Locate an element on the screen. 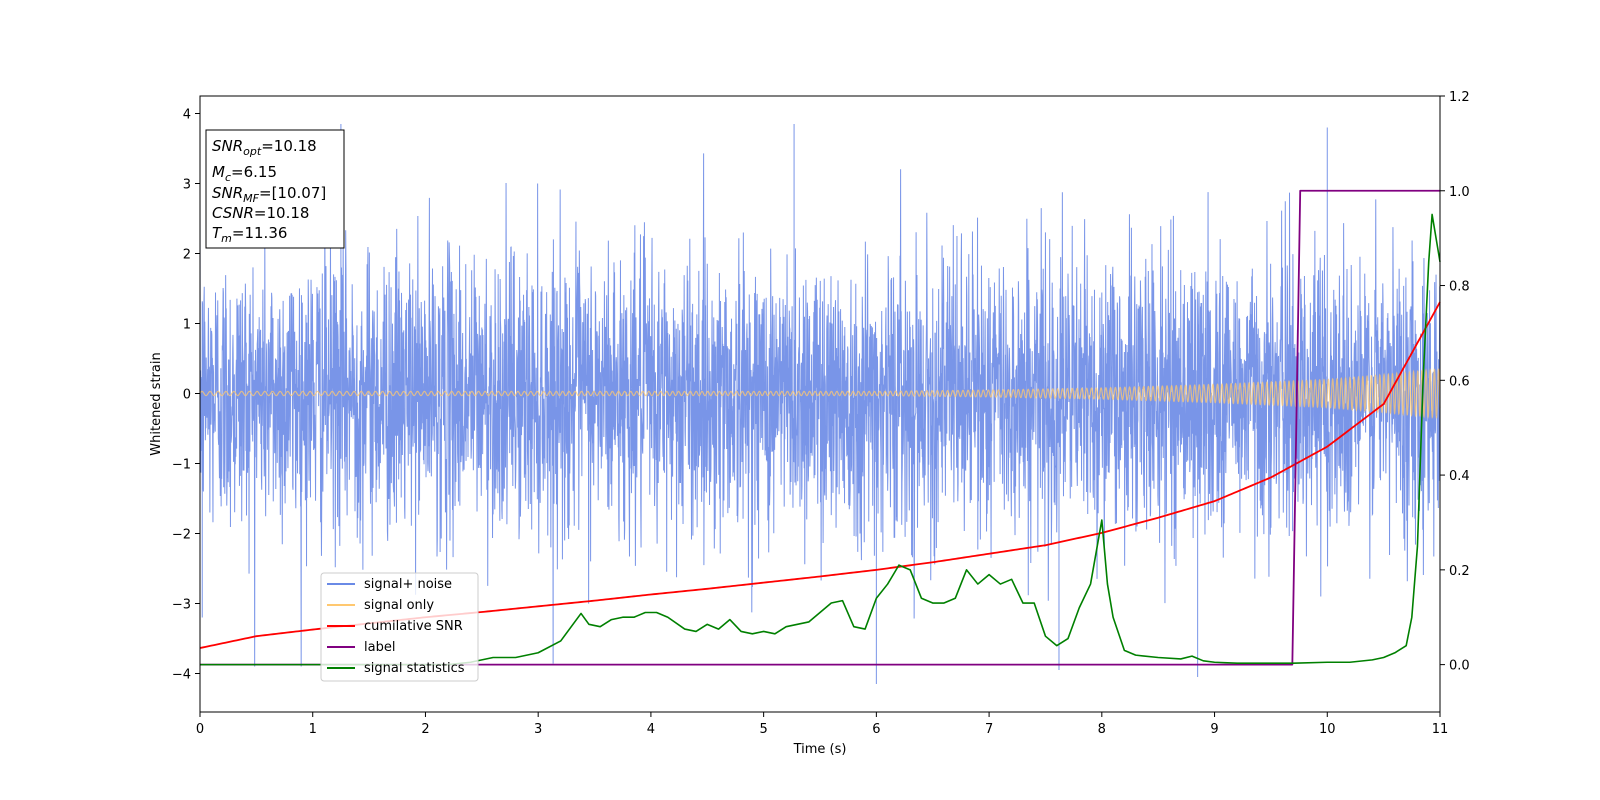 The width and height of the screenshot is (1600, 800). y-left-tick-label: 1 is located at coordinates (187, 325).